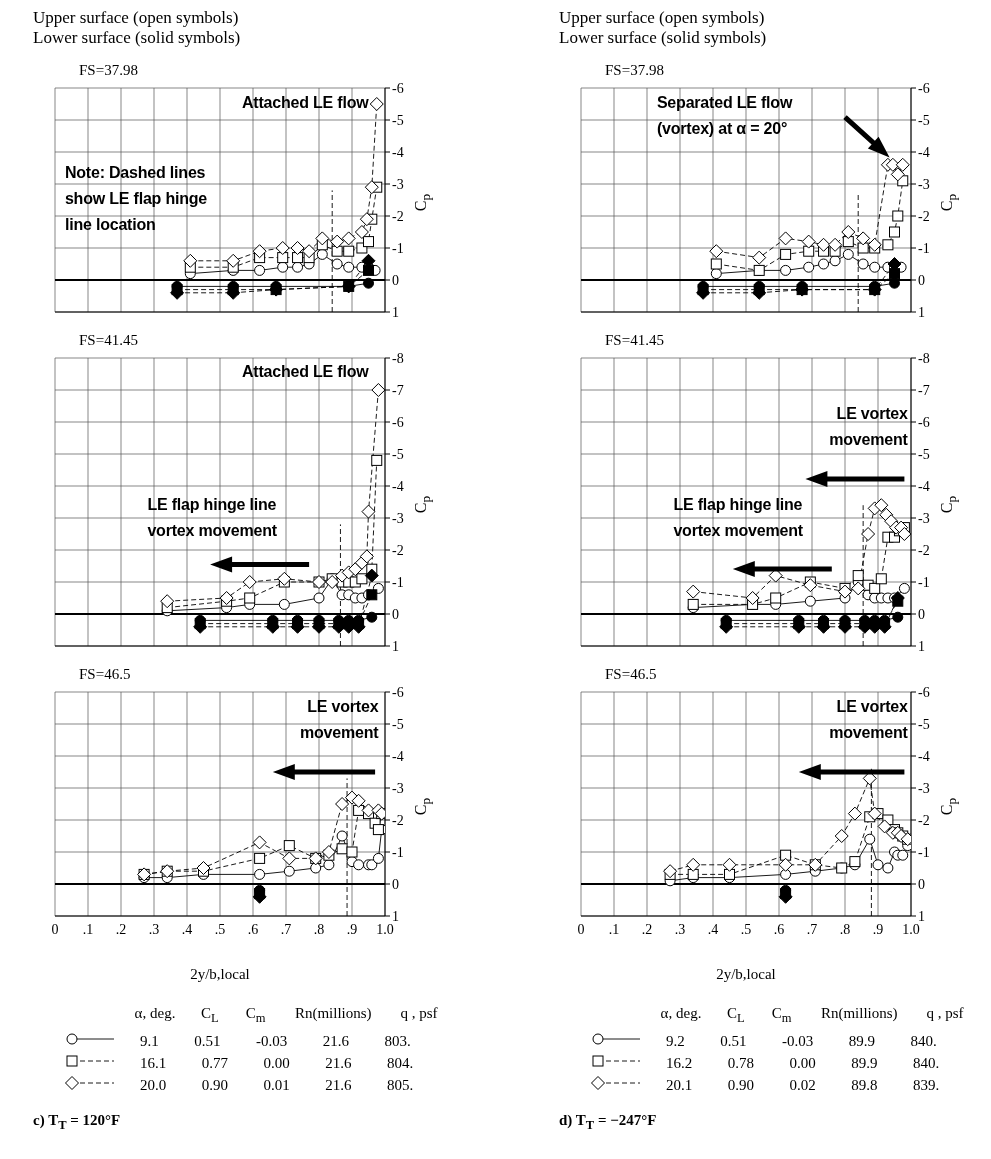 This screenshot has height=1159, width=991. Describe the element at coordinates (277, 1085) in the screenshot. I see `legend-label: 20.0 0.90 0.01 21.6 805.` at that location.